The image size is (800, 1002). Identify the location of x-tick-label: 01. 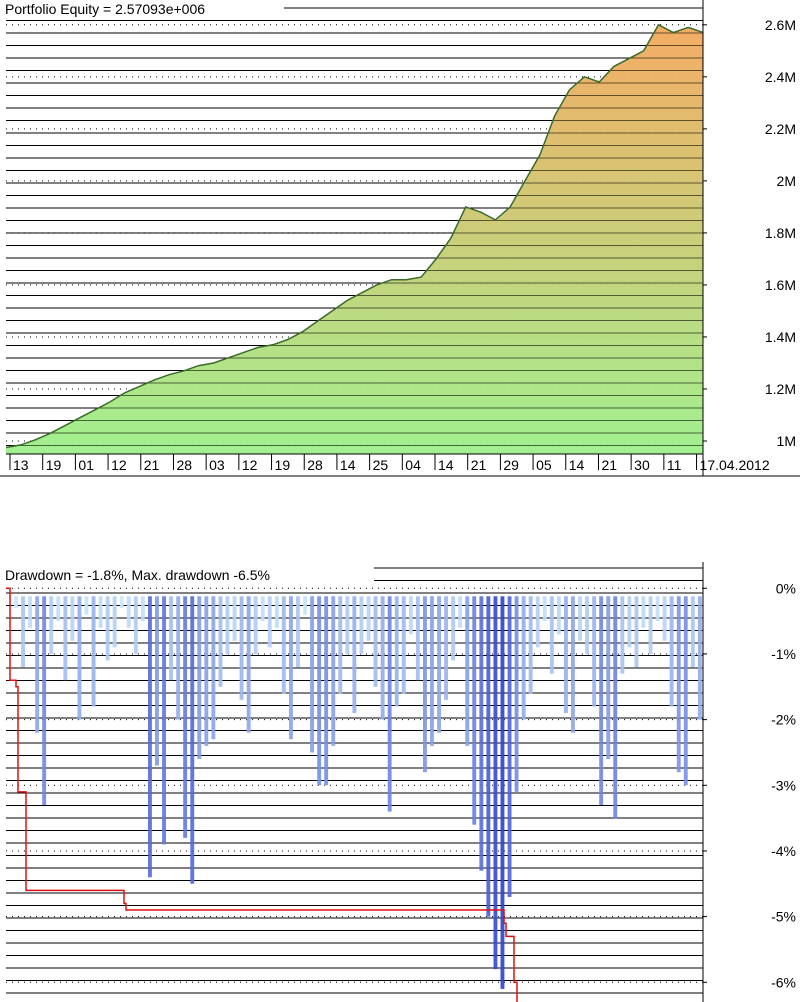
(86, 465).